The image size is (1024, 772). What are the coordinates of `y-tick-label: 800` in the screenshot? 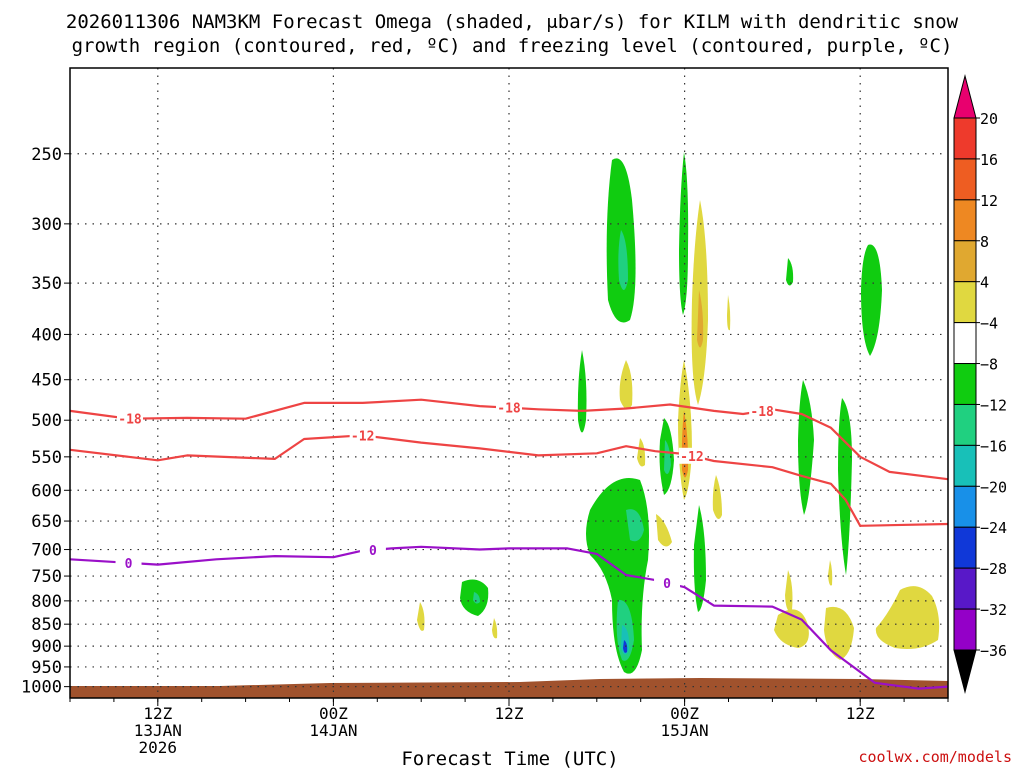 It's located at (46, 602).